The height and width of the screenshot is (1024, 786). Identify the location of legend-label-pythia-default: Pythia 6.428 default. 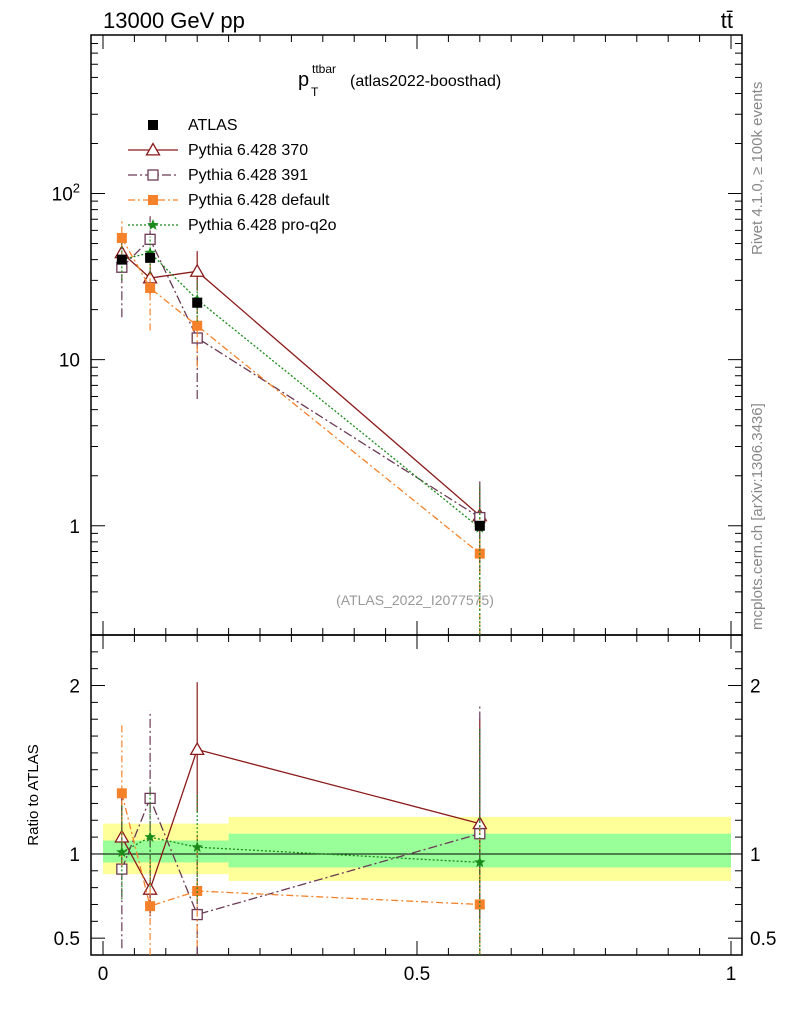
(259, 200).